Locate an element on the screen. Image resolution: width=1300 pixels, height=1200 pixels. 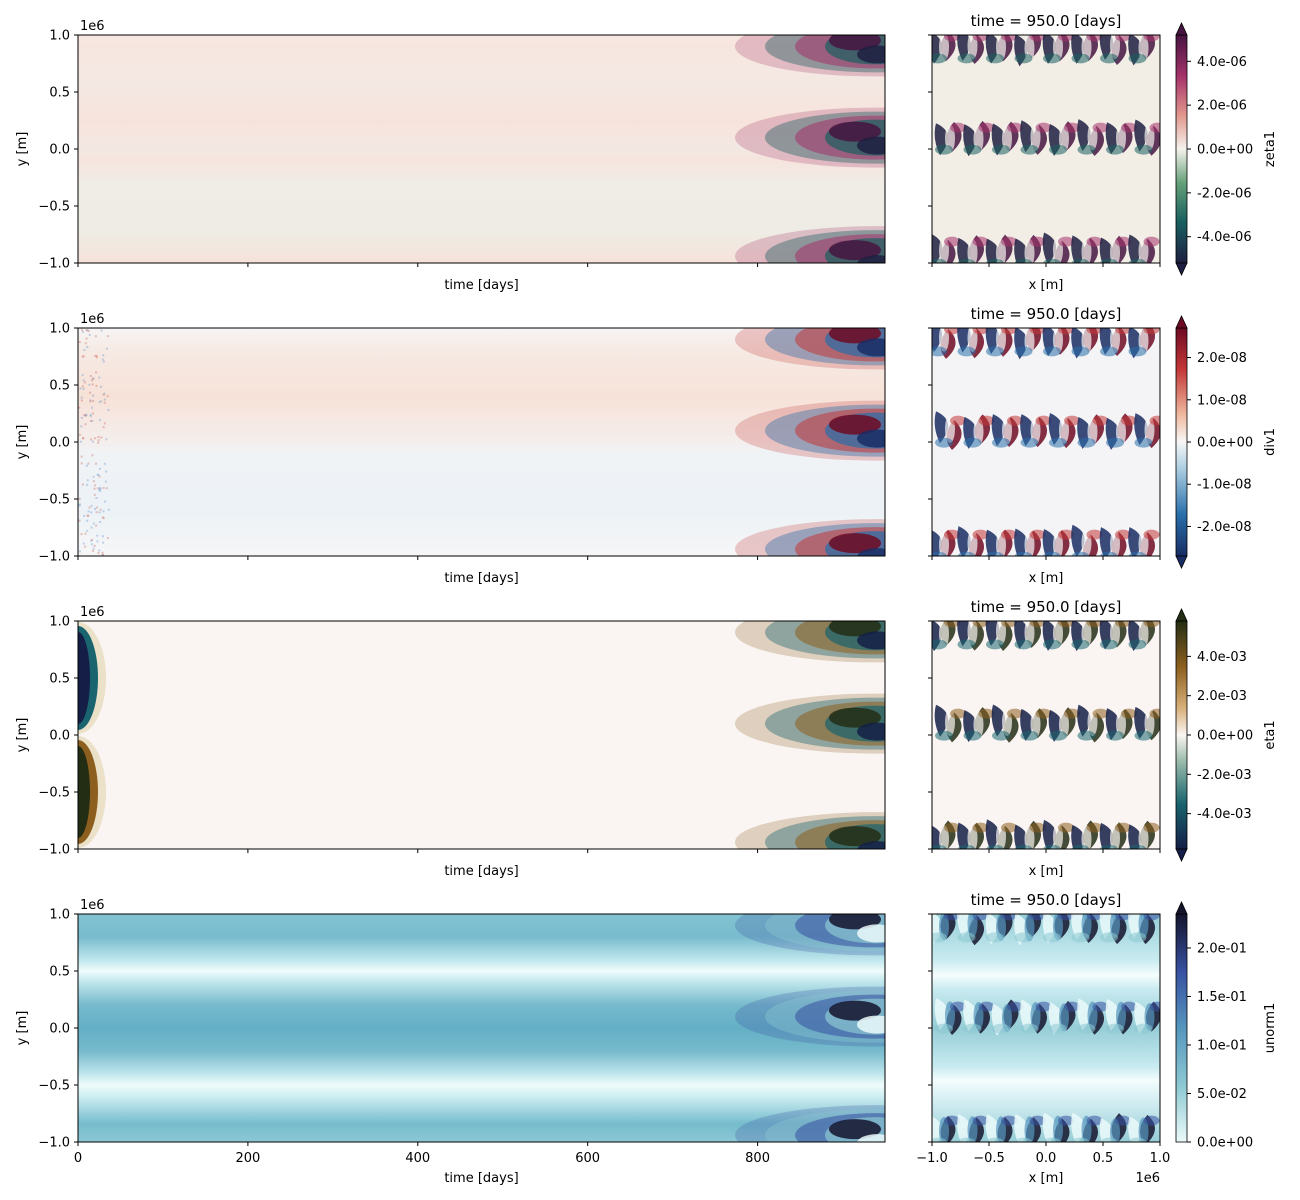
colorbar-tick-label: -2.0e-03 is located at coordinates (1224, 775).